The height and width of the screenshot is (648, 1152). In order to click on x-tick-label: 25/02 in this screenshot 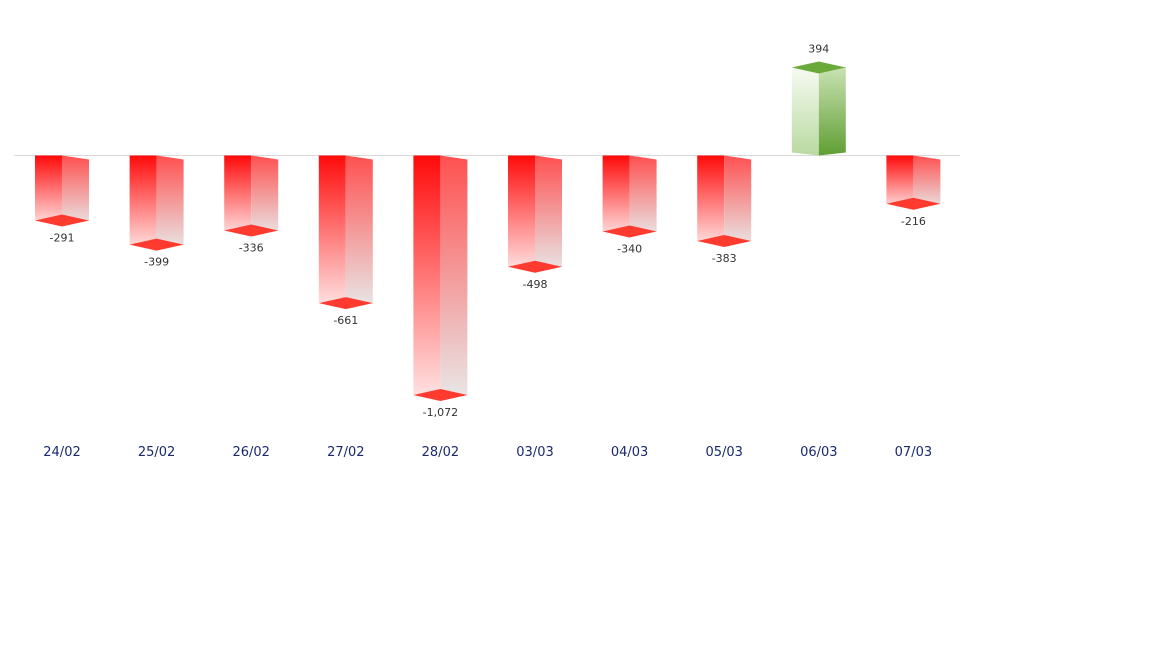, I will do `click(156, 452)`.